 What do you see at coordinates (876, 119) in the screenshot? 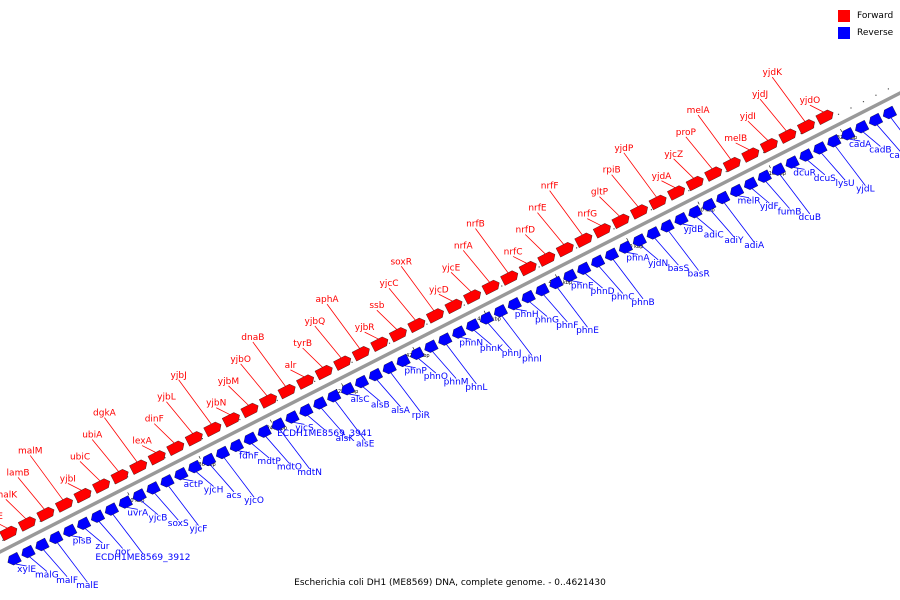
I see `gene-cadc` at bounding box center [876, 119].